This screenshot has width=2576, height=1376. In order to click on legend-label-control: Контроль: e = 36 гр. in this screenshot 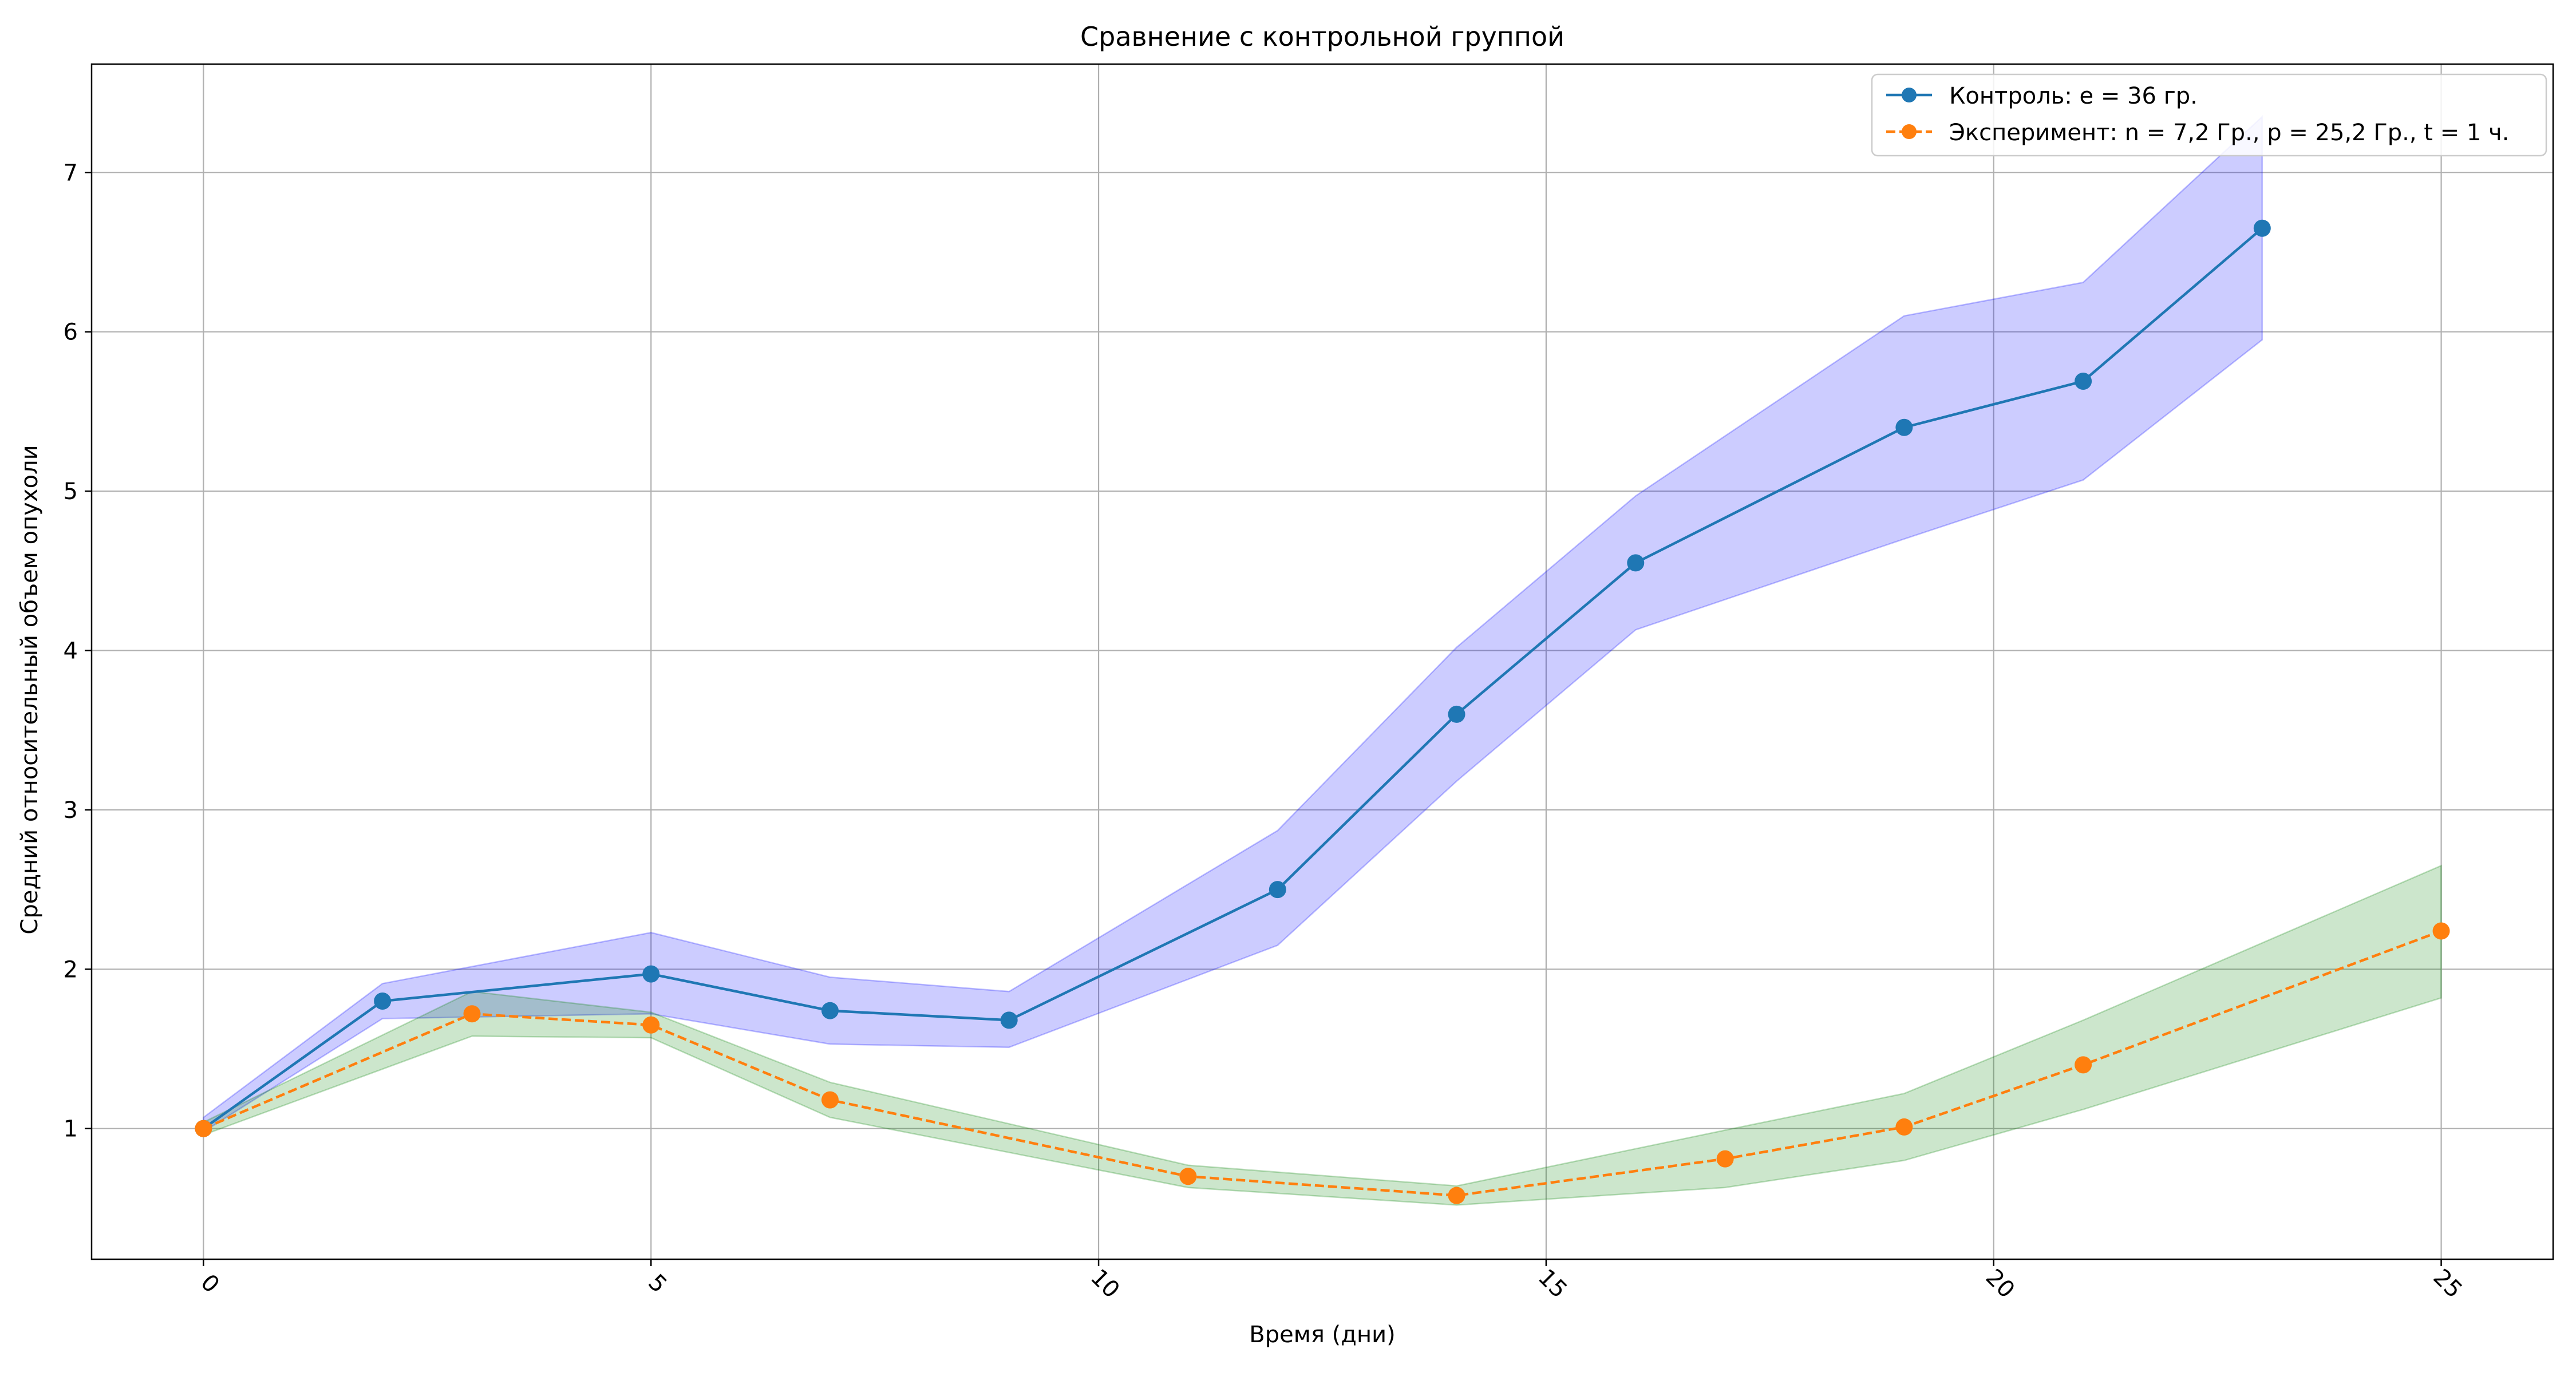, I will do `click(2073, 96)`.